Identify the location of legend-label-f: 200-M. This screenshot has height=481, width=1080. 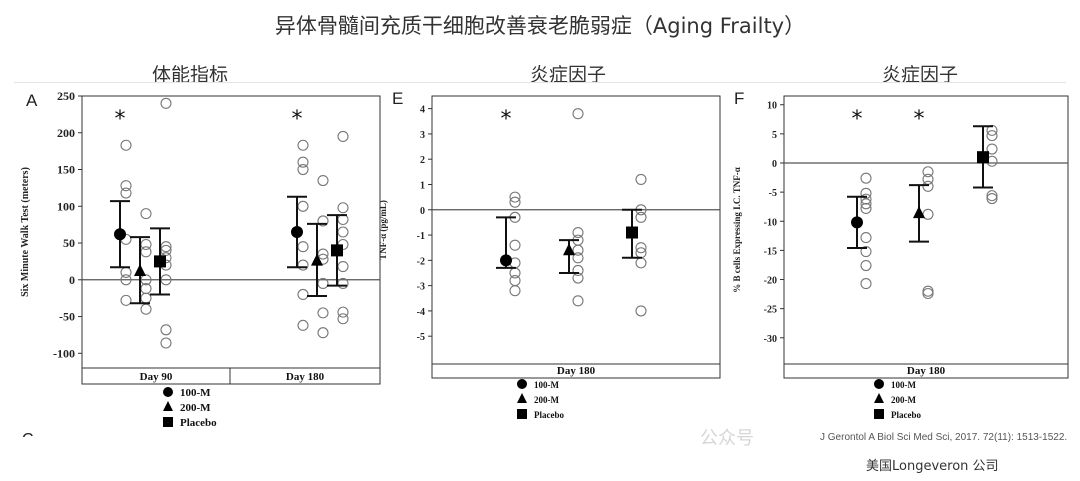
(903, 400).